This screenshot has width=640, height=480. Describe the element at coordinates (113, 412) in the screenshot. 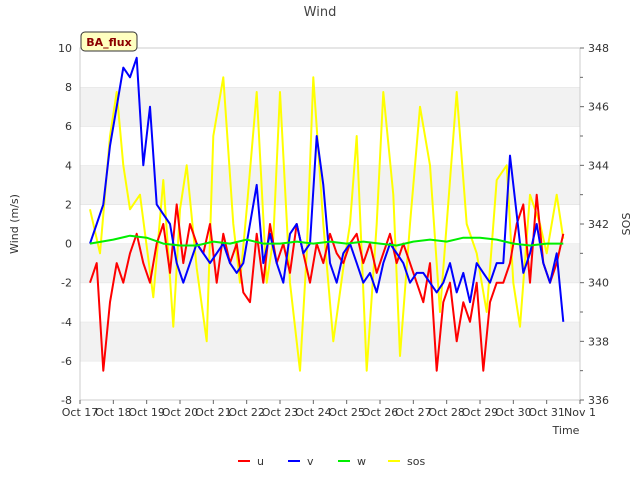

I see `x-tick-label: Oct 18` at that location.